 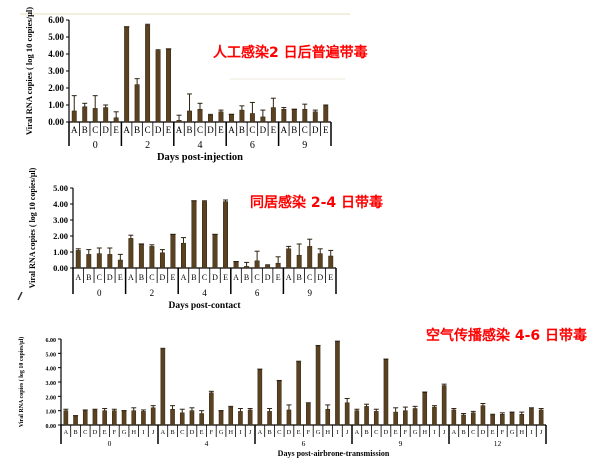 I want to click on annotation-contact: 同居感染 2-4 日带毒, so click(x=317, y=203).